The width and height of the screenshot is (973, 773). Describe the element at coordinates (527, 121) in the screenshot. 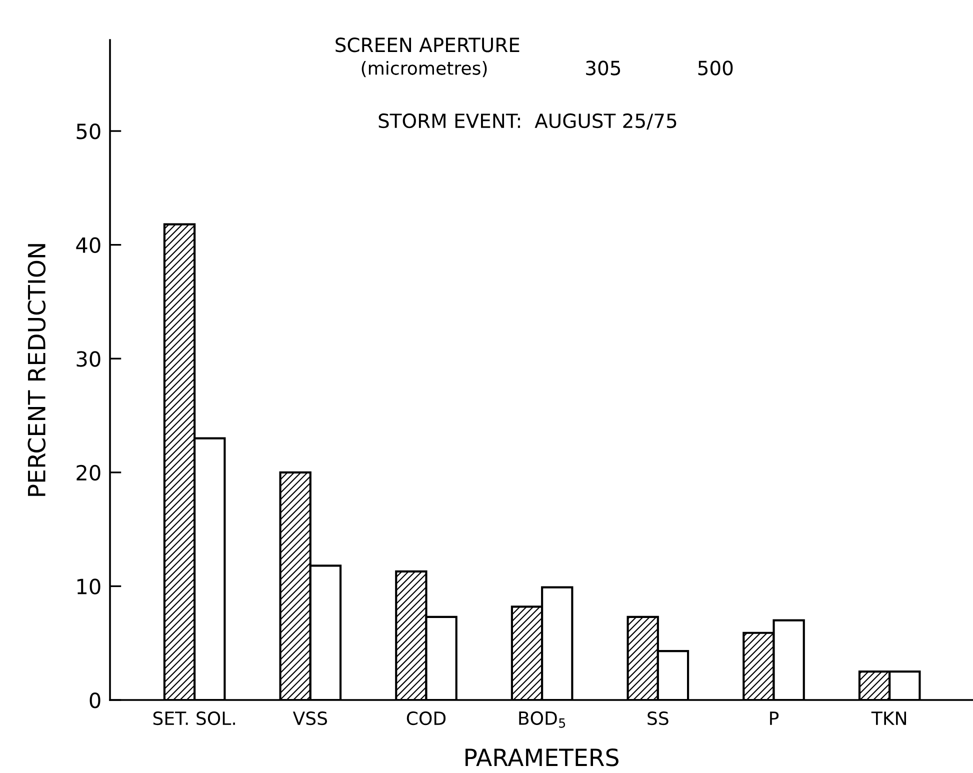

I see `annotation: STORM EVENT: AUGUST 25/75` at that location.